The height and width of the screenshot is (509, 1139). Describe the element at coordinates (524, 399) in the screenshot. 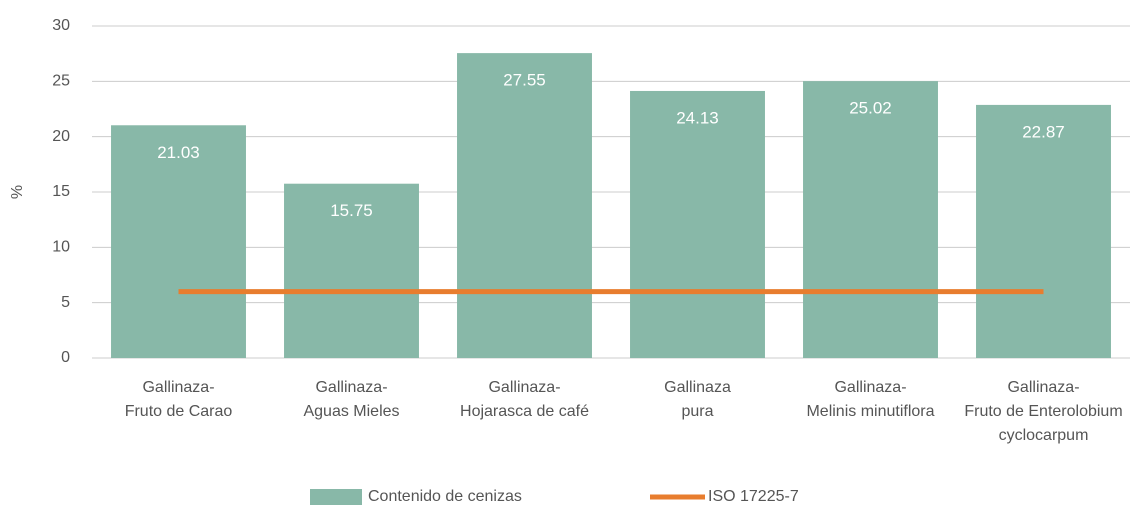

I see `x-tick-label: Gallinaza- Hojarasca de café` at that location.